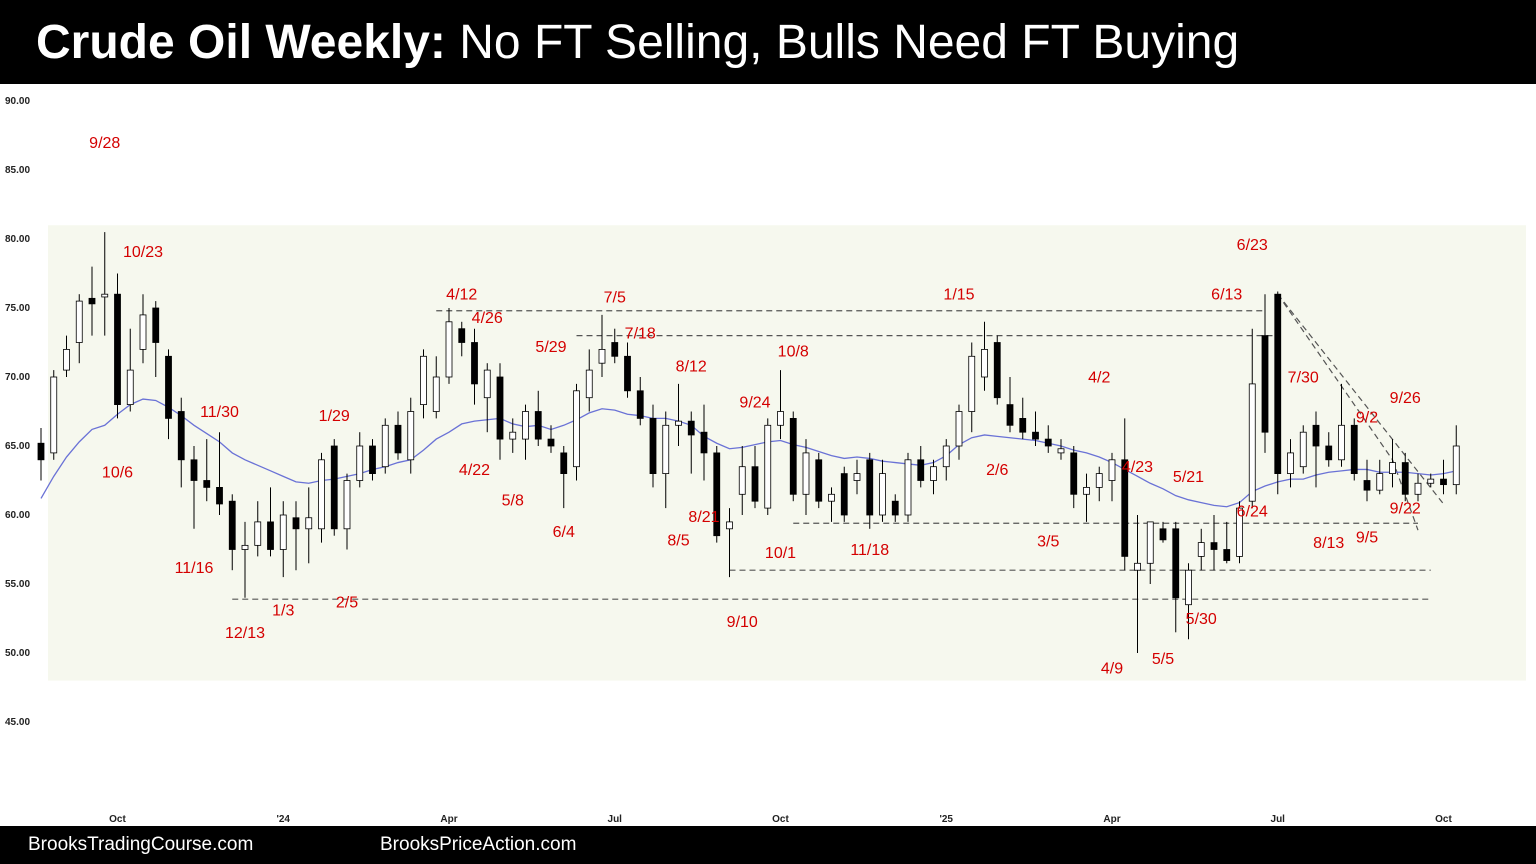 This screenshot has width=1536, height=864. I want to click on date-annotation: 7/30, so click(1303, 378).